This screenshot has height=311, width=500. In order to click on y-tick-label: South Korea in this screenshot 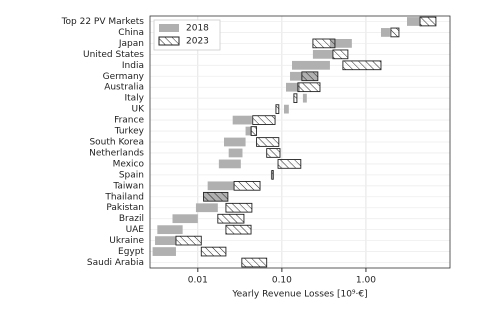, I will do `click(116, 143)`.